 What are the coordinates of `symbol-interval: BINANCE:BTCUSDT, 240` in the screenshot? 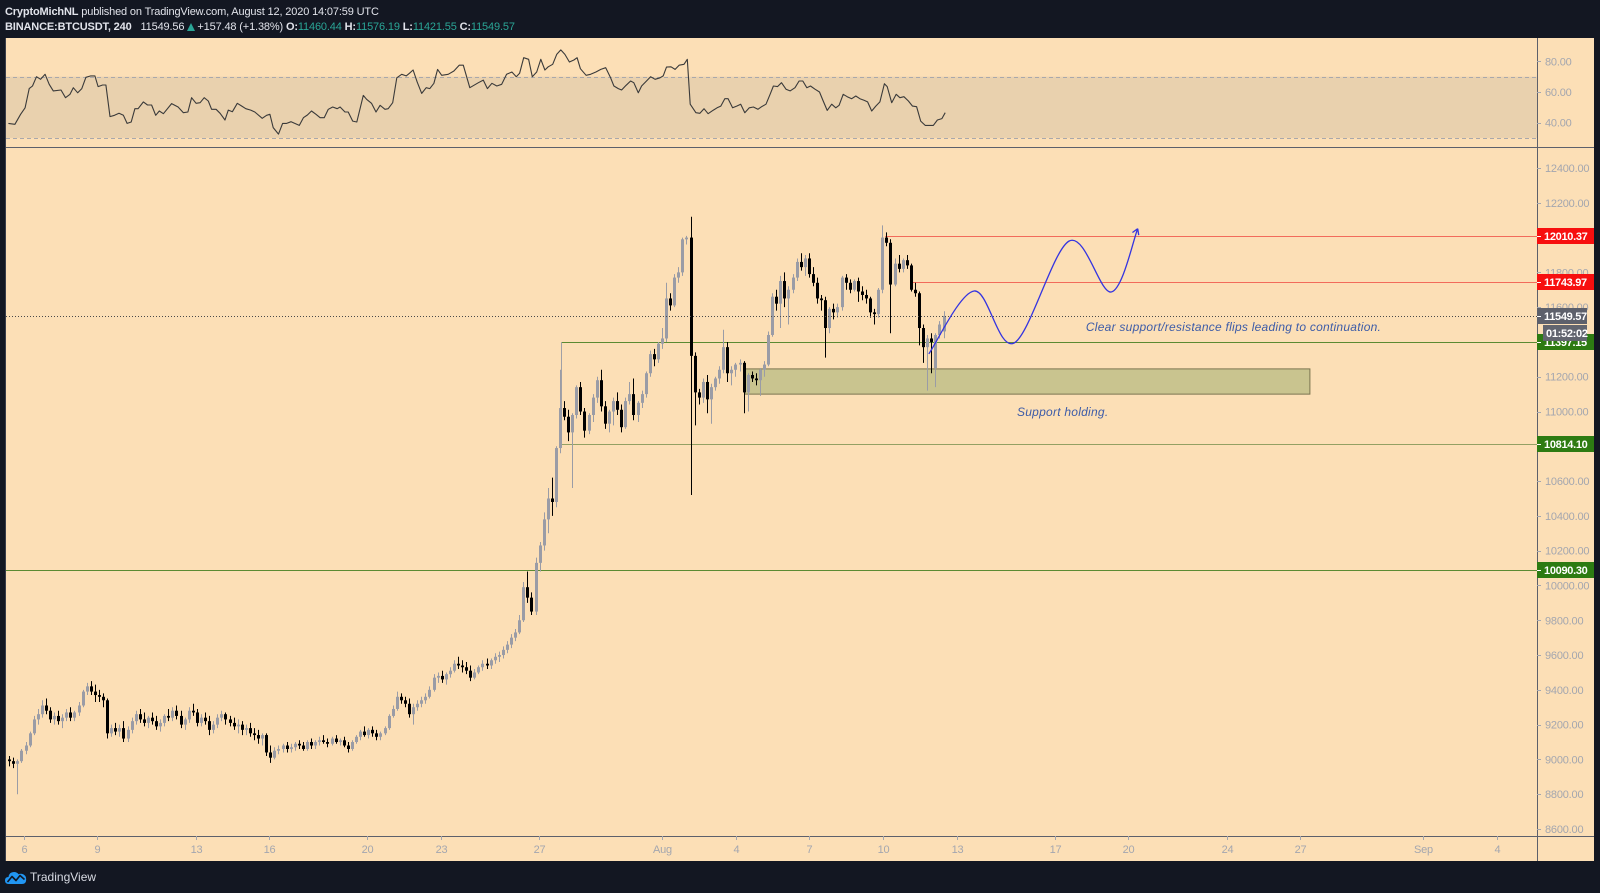 It's located at (68, 27).